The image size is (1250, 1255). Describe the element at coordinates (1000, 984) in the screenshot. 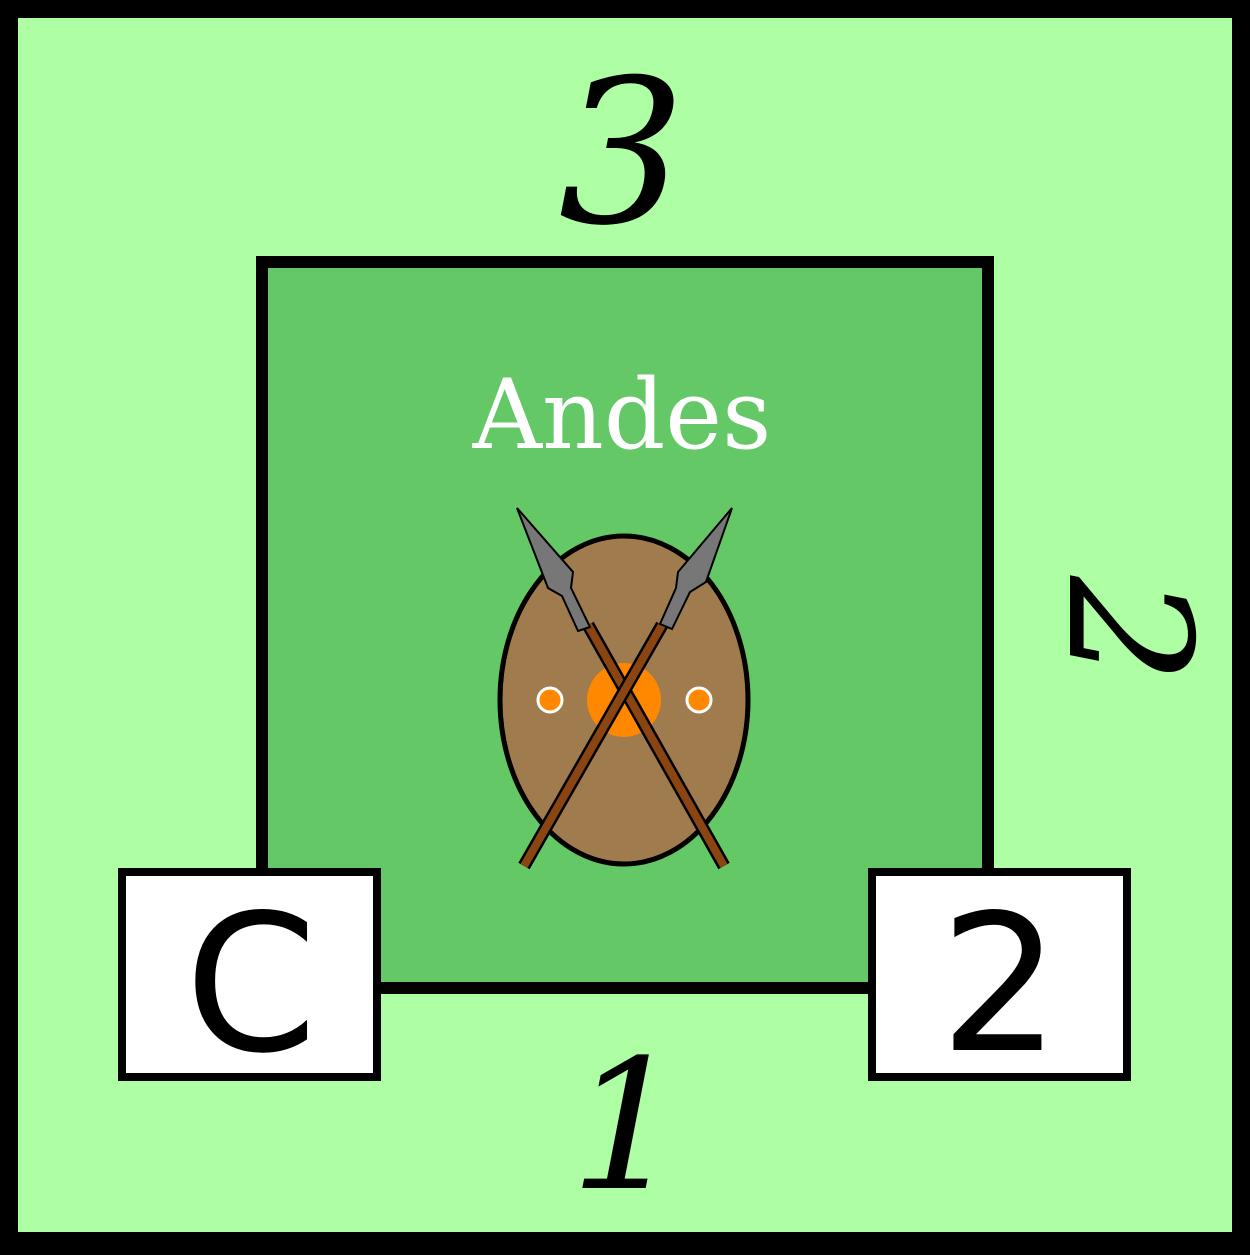

I see `badge-right-label: 2` at that location.